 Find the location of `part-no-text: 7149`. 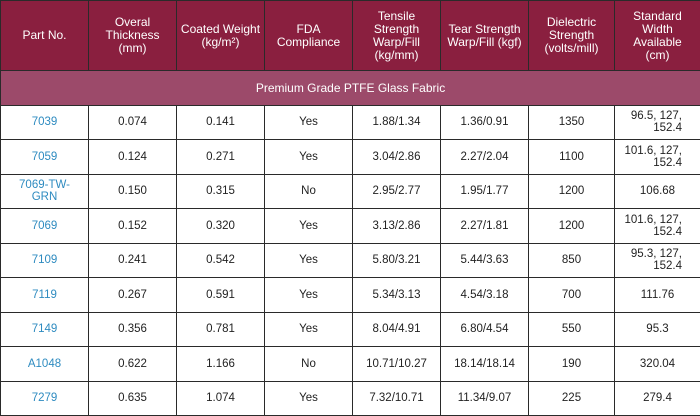

part-no-text: 7149 is located at coordinates (44, 329).